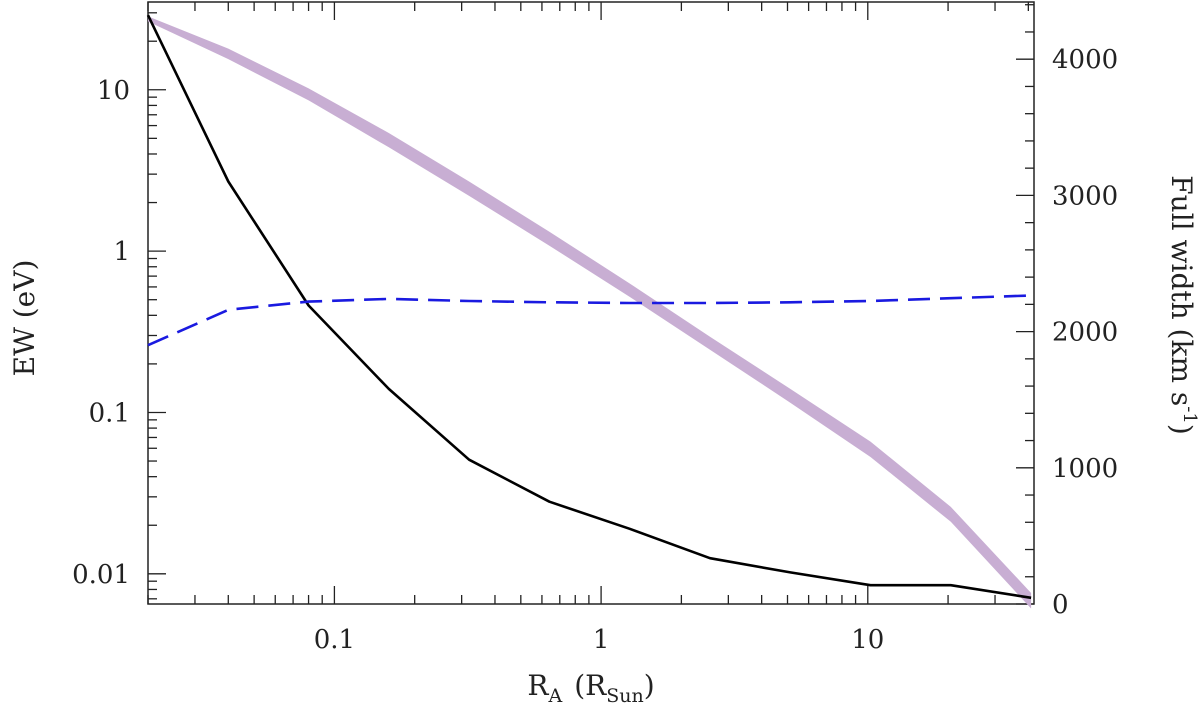 The width and height of the screenshot is (1200, 704). Describe the element at coordinates (1060, 605) in the screenshot. I see `y-right-tick-label: 0` at that location.